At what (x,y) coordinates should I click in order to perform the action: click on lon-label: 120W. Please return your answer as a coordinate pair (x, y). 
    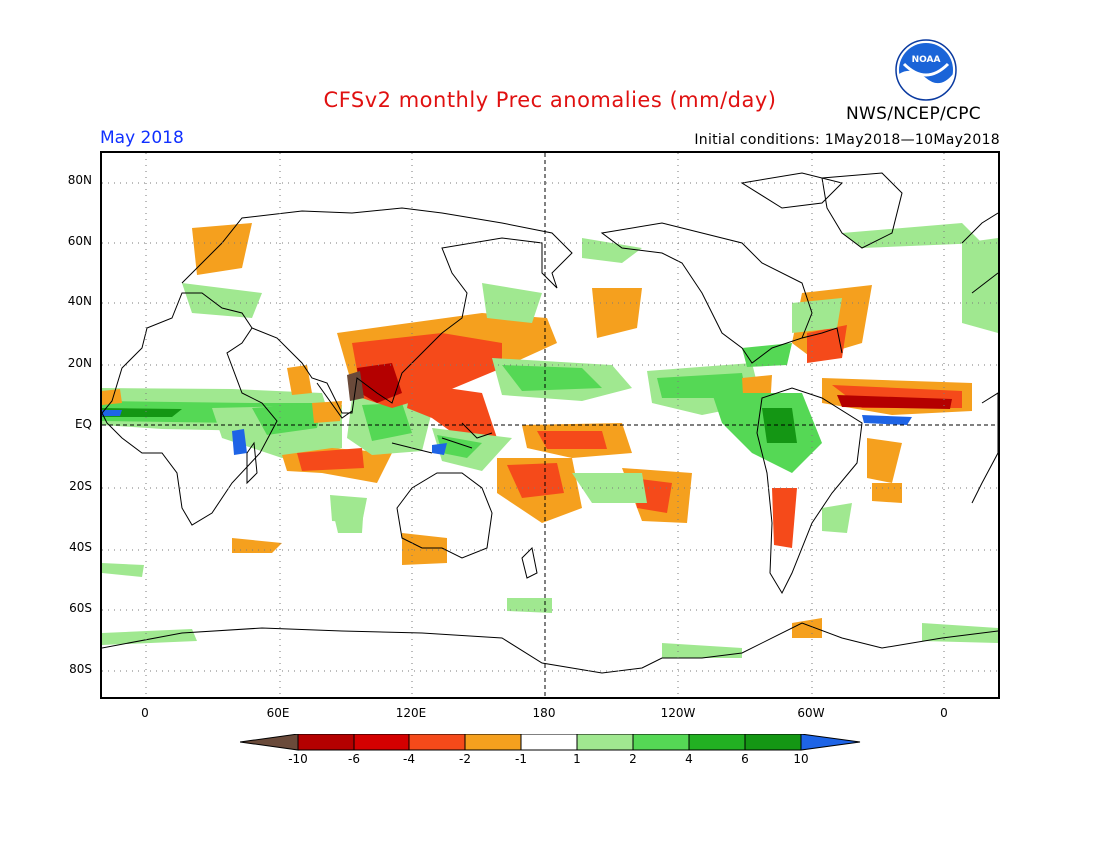
    Looking at the image, I should click on (678, 713).